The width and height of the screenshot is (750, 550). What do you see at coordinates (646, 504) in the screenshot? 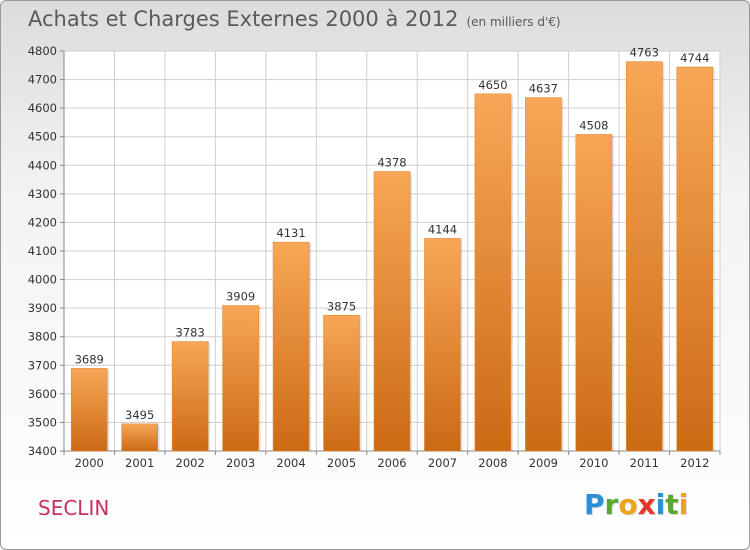
I see `logo-letter: x` at bounding box center [646, 504].